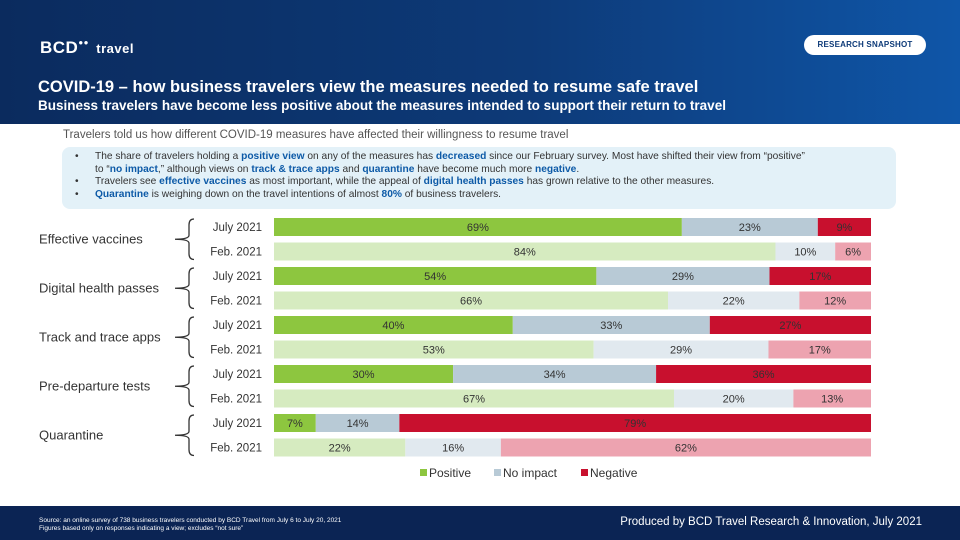 Image resolution: width=960 pixels, height=540 pixels. What do you see at coordinates (102, 169) in the screenshot?
I see `finding-1-text: to “` at bounding box center [102, 169].